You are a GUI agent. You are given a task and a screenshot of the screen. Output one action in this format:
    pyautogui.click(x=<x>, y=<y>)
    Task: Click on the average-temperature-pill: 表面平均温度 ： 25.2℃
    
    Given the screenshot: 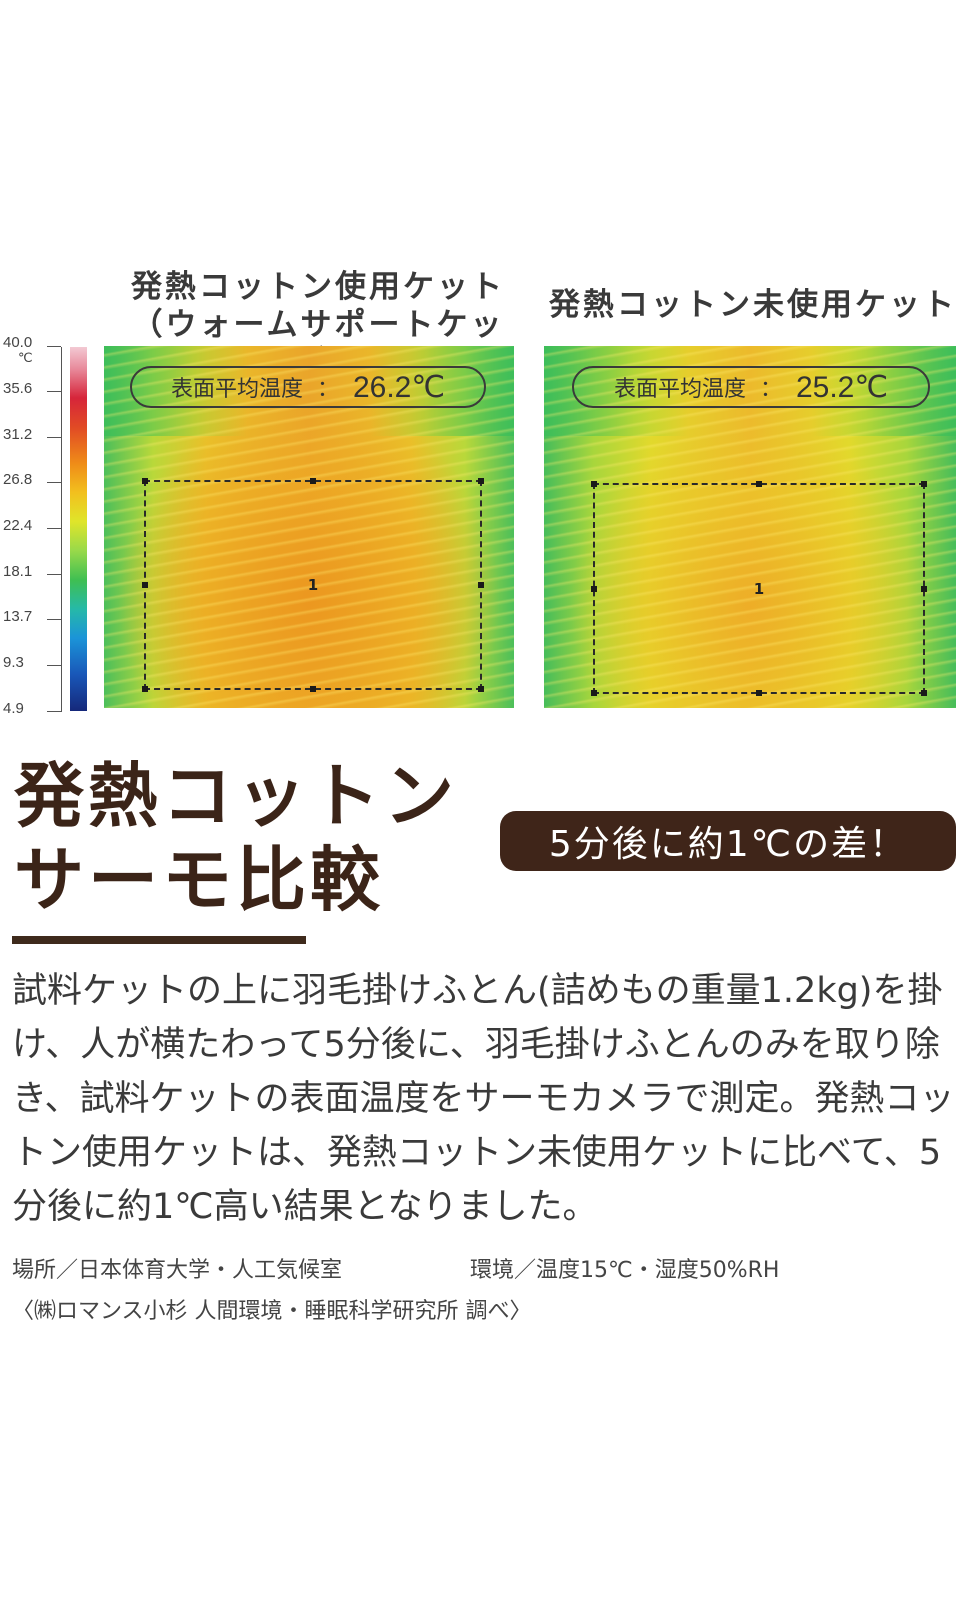 What is the action you would take?
    pyautogui.click(x=751, y=387)
    